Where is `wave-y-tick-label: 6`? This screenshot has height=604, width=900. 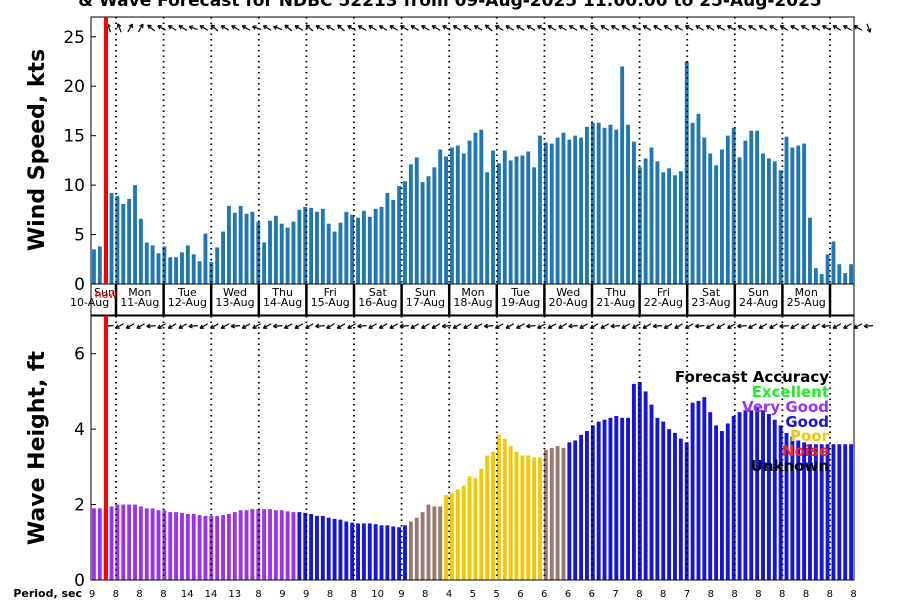 wave-y-tick-label: 6 is located at coordinates (79, 355).